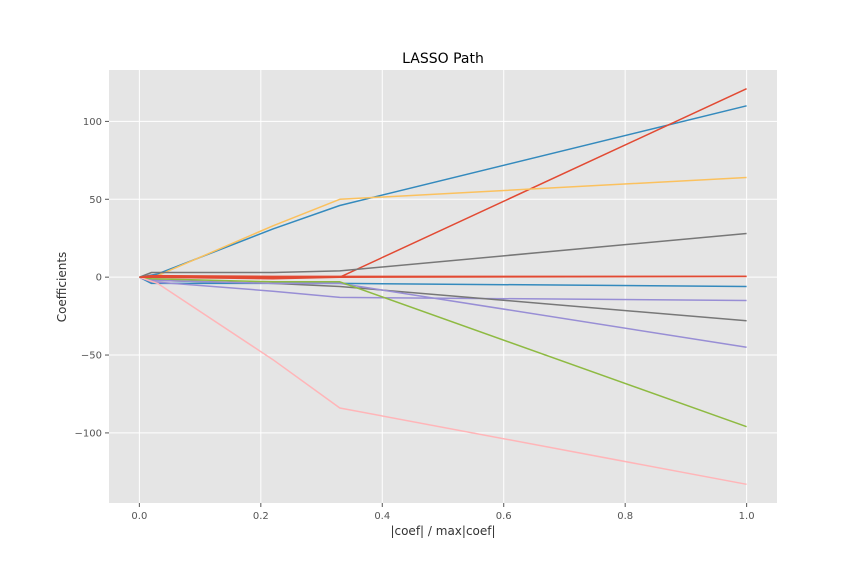 The height and width of the screenshot is (576, 864). Describe the element at coordinates (88, 433) in the screenshot. I see `y-tick-label: −100` at that location.